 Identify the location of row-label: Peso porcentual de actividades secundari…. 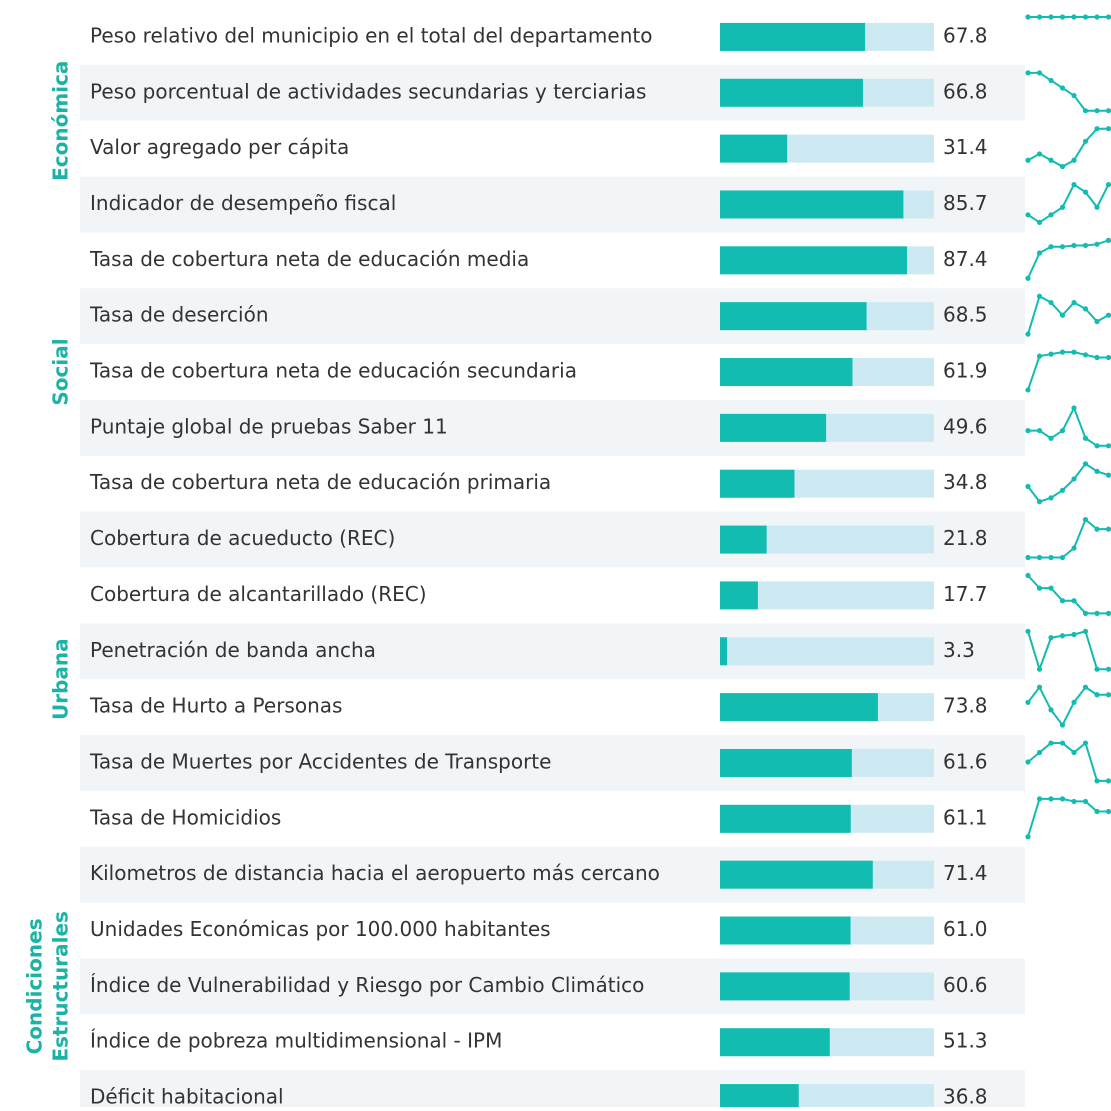
(368, 91).